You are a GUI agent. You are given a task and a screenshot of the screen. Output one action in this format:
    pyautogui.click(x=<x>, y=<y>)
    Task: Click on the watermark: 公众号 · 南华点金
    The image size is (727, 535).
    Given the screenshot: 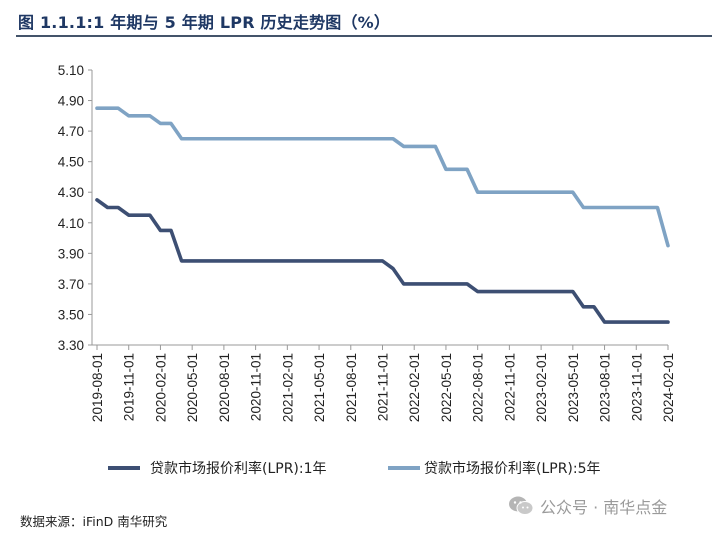 What is the action you would take?
    pyautogui.click(x=587, y=506)
    